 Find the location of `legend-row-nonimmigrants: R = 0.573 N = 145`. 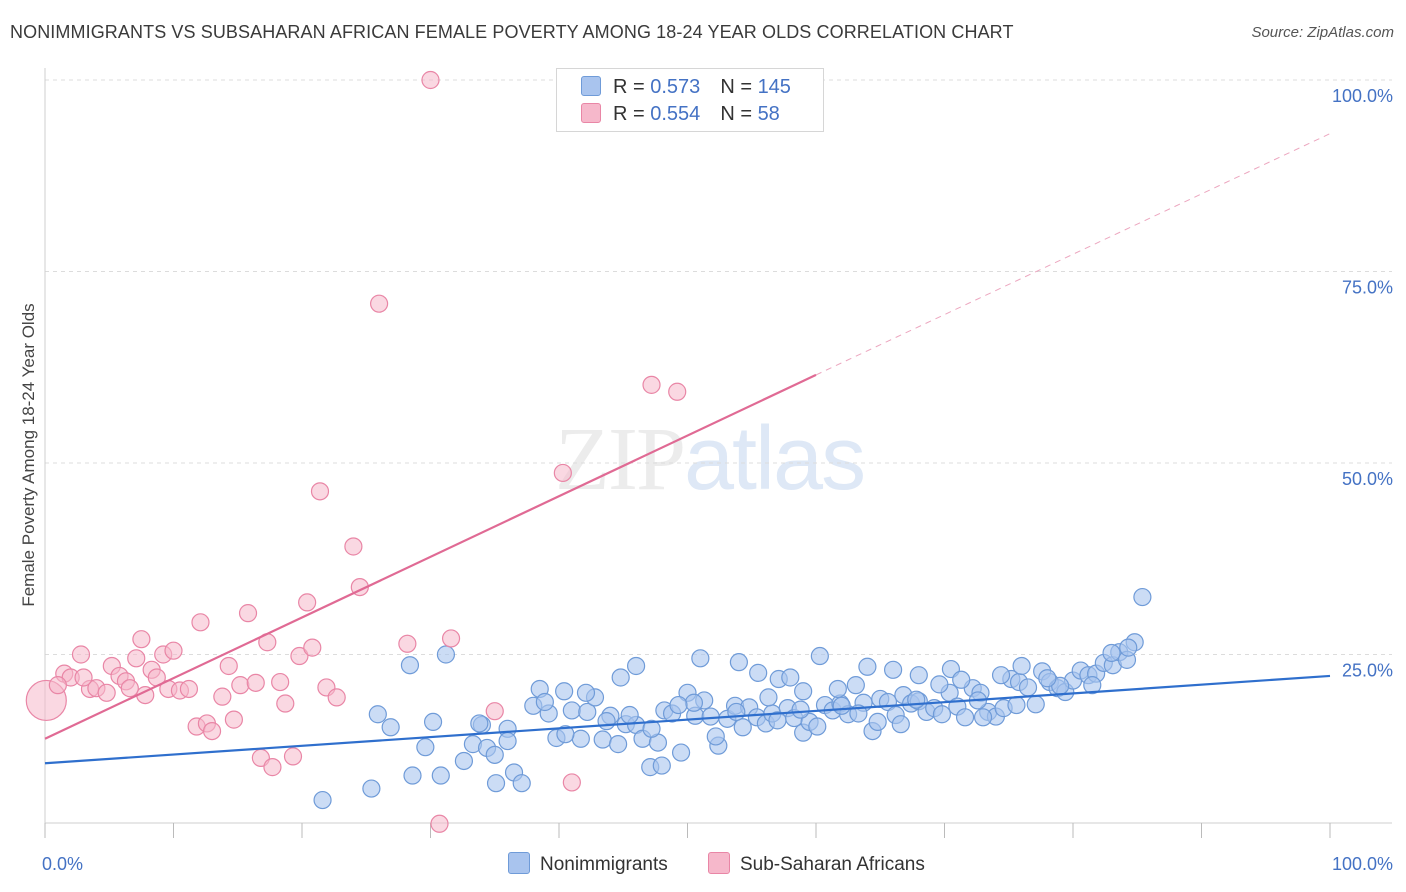

legend-row-nonimmigrants: R = 0.573 N = 145 is located at coordinates (686, 88).